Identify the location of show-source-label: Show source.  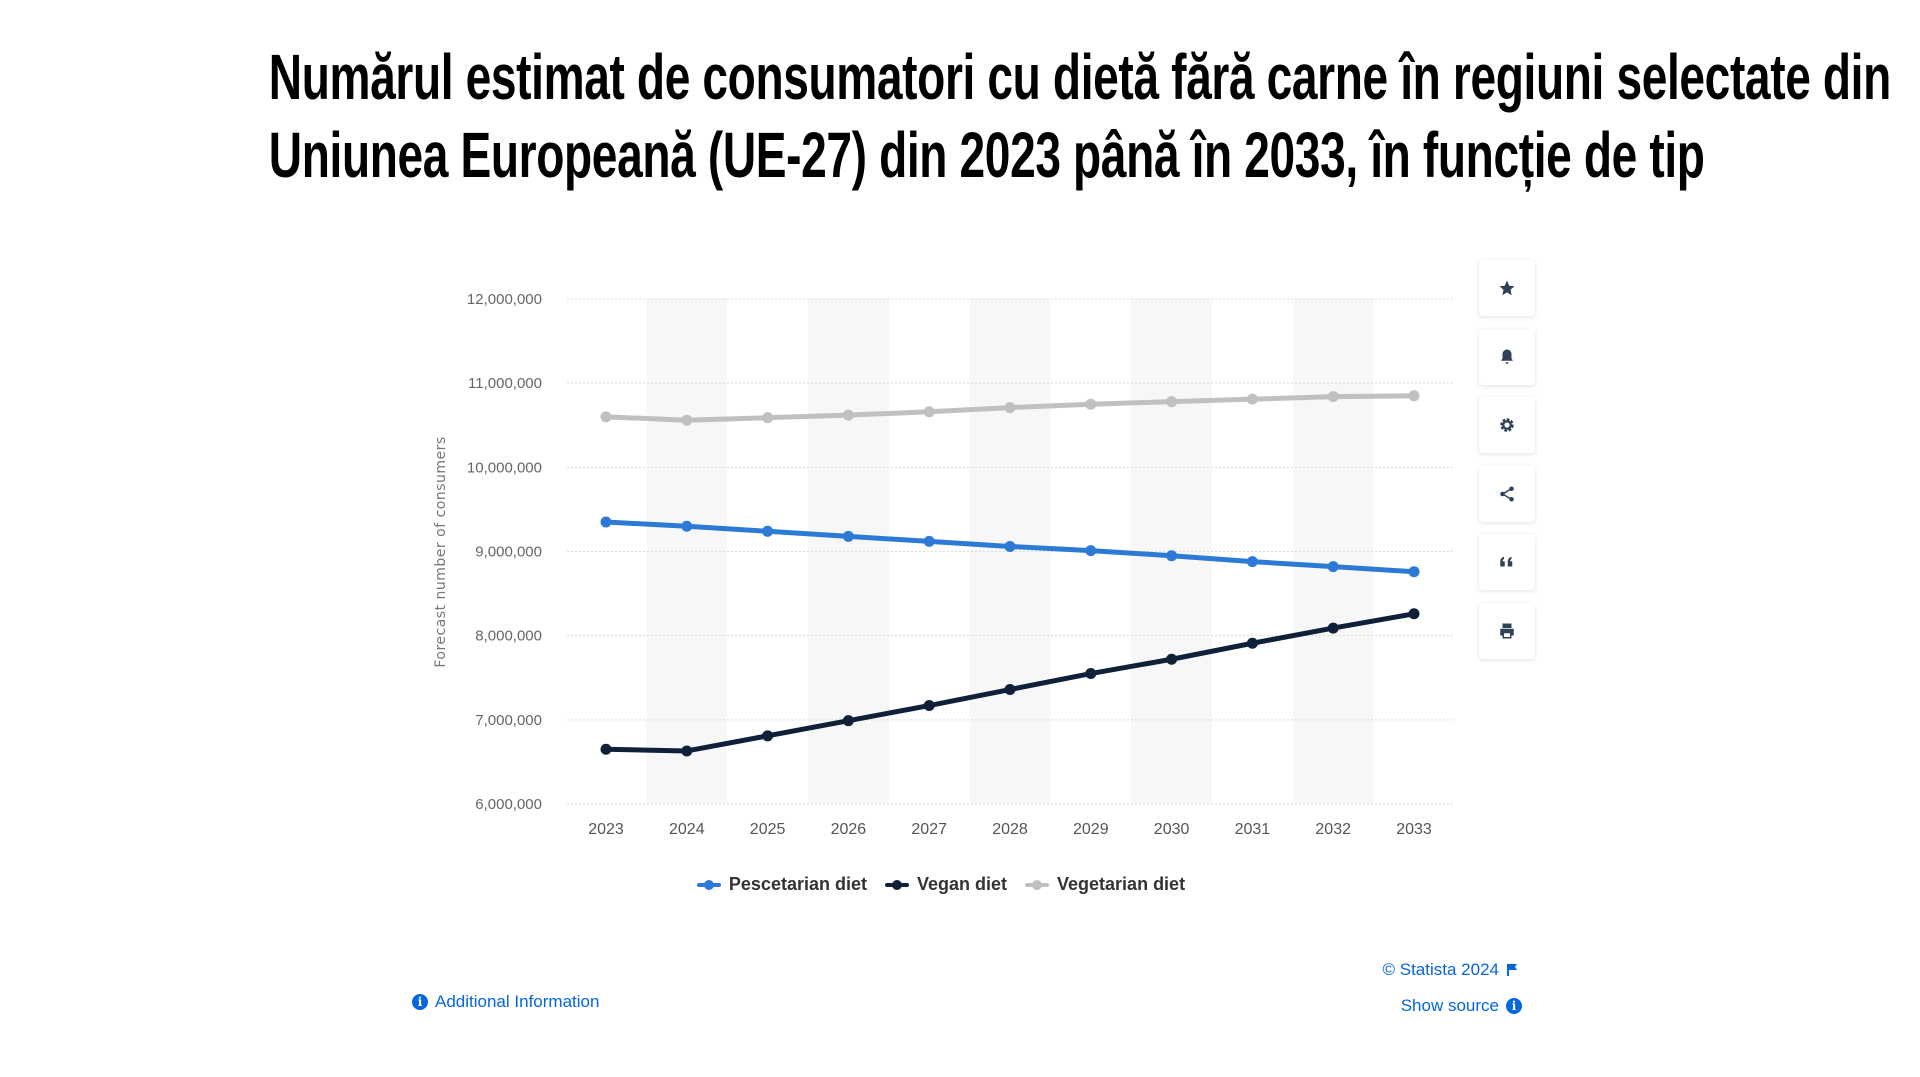
(1449, 1005).